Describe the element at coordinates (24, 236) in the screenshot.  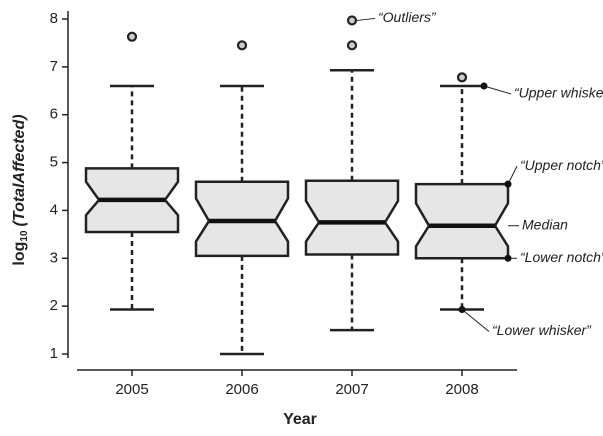
I see `y-axis-title-subscript: 10` at that location.